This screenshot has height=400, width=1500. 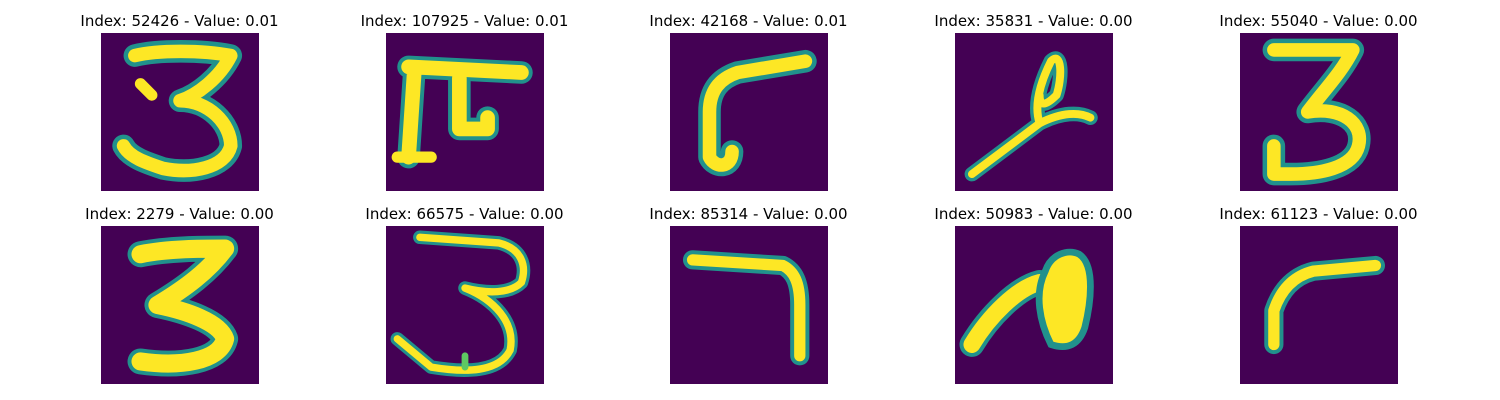 I want to click on image-panel: Index: 66575 - Value: 0.00, so click(x=464, y=300).